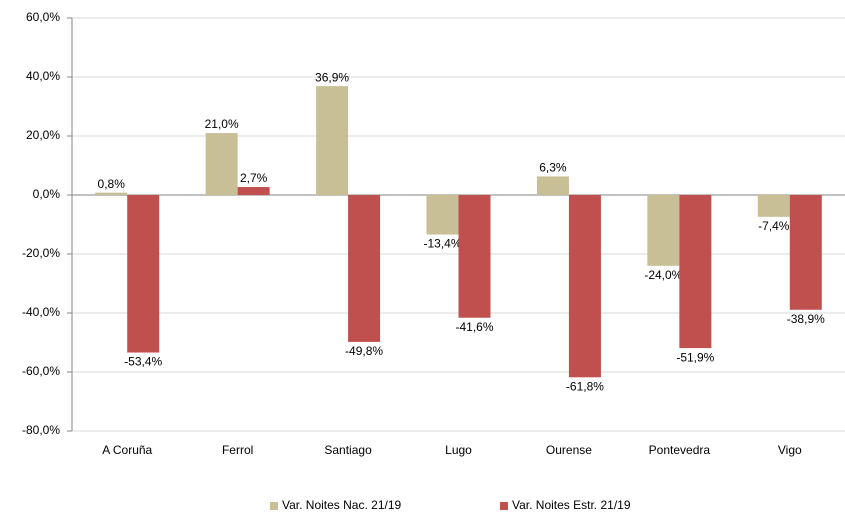  I want to click on y-tick-label: -80,0%, so click(41, 430).